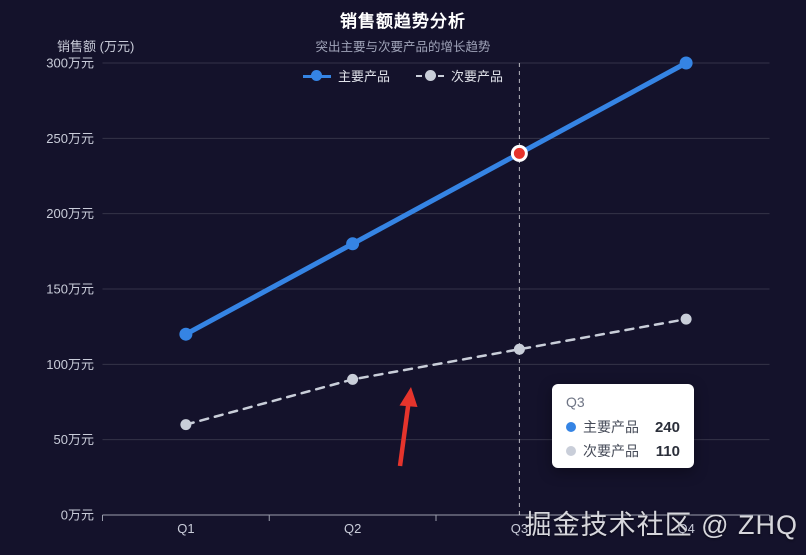 The height and width of the screenshot is (555, 806). I want to click on y-tick-label: 0万元, so click(77, 515).